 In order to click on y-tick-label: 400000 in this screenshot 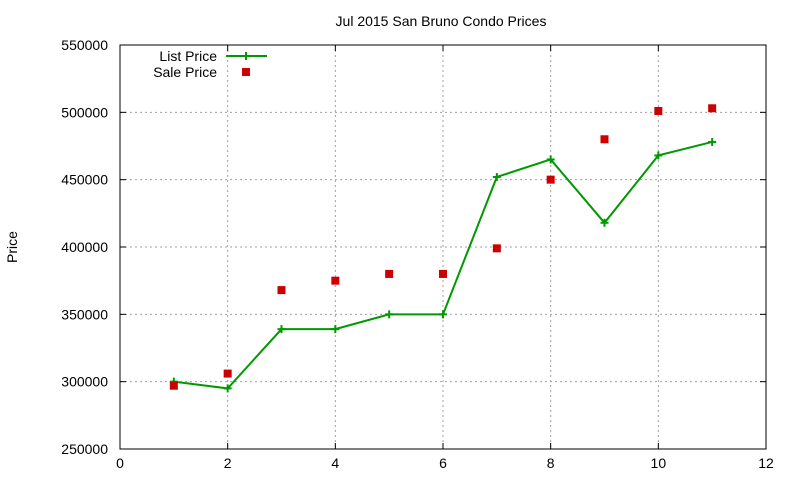, I will do `click(84, 247)`.